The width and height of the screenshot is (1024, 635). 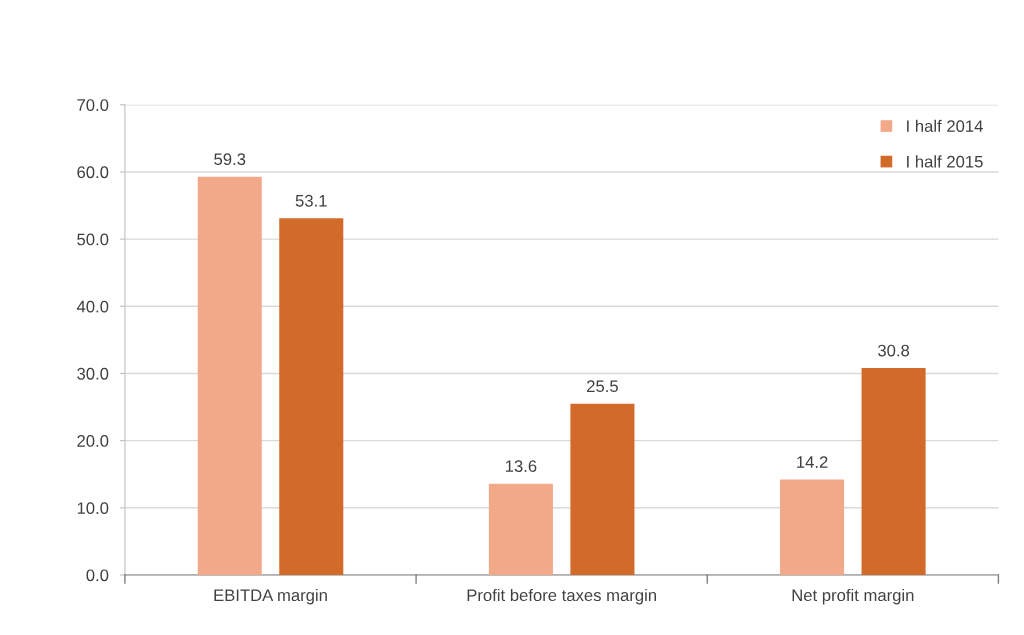 What do you see at coordinates (93, 105) in the screenshot?
I see `y-tick-label: 70.0` at bounding box center [93, 105].